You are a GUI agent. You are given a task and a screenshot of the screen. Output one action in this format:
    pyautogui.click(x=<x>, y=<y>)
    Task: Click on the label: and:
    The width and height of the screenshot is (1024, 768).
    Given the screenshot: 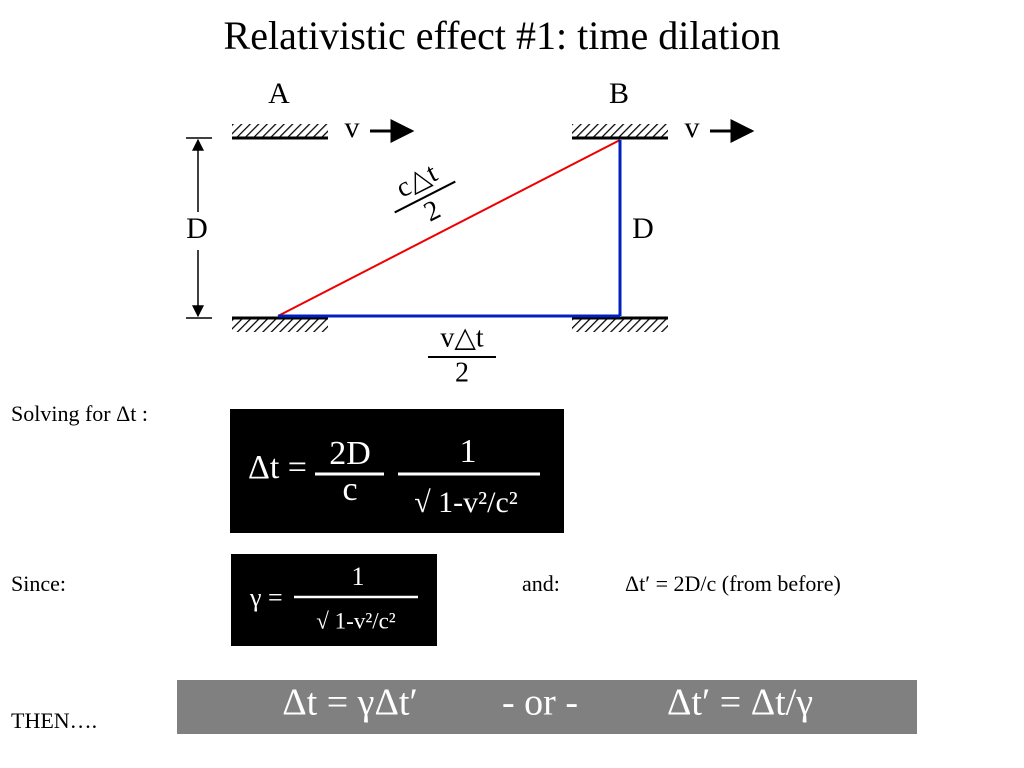 What is the action you would take?
    pyautogui.click(x=541, y=583)
    